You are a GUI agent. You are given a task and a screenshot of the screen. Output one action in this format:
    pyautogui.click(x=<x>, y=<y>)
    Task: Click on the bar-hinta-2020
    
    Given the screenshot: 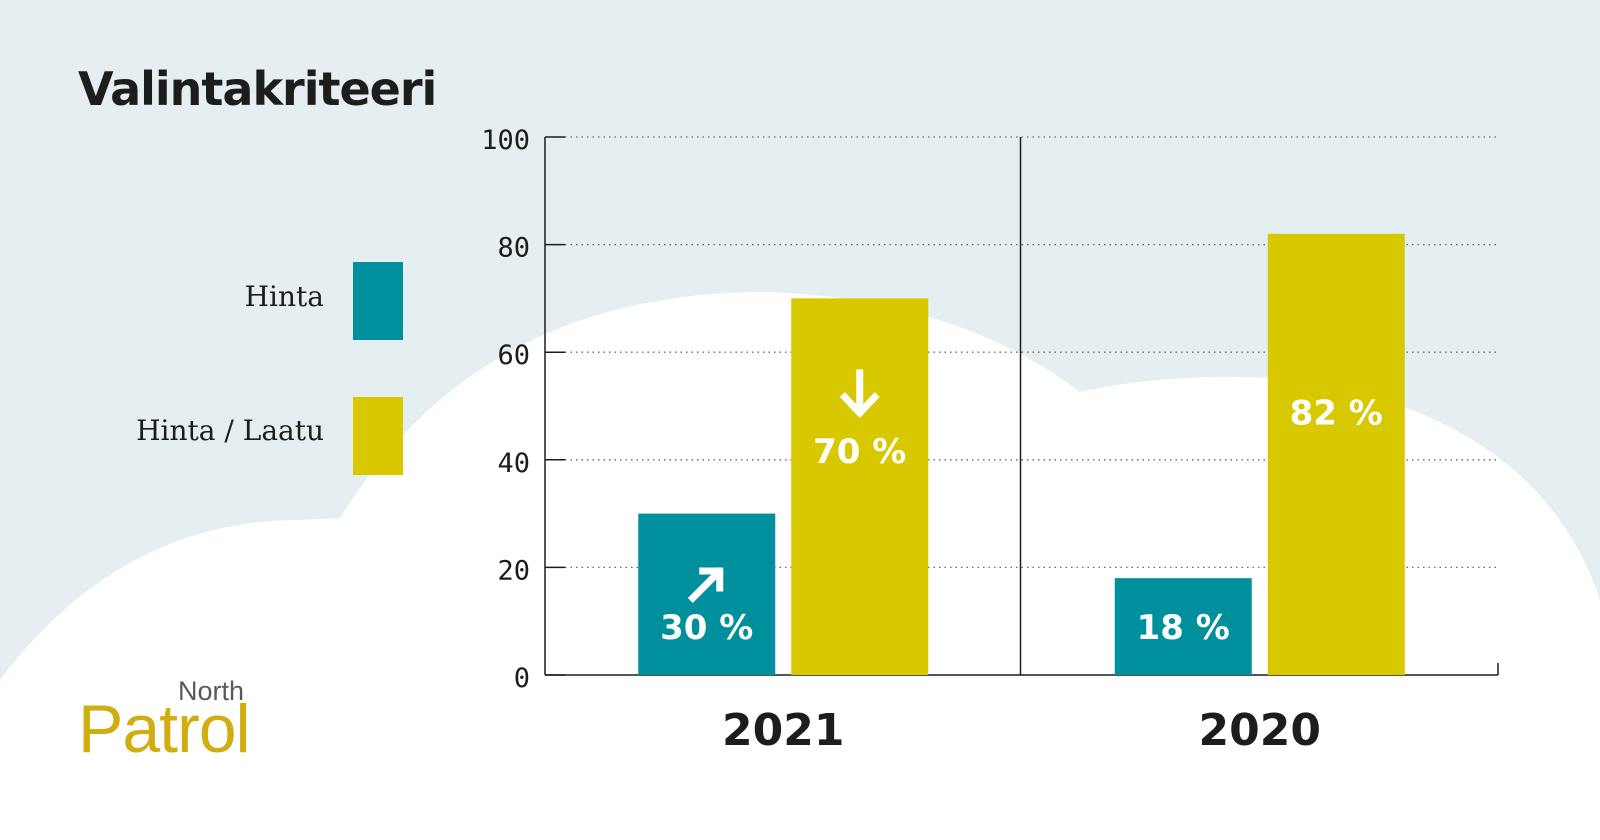 What is the action you would take?
    pyautogui.click(x=1183, y=626)
    